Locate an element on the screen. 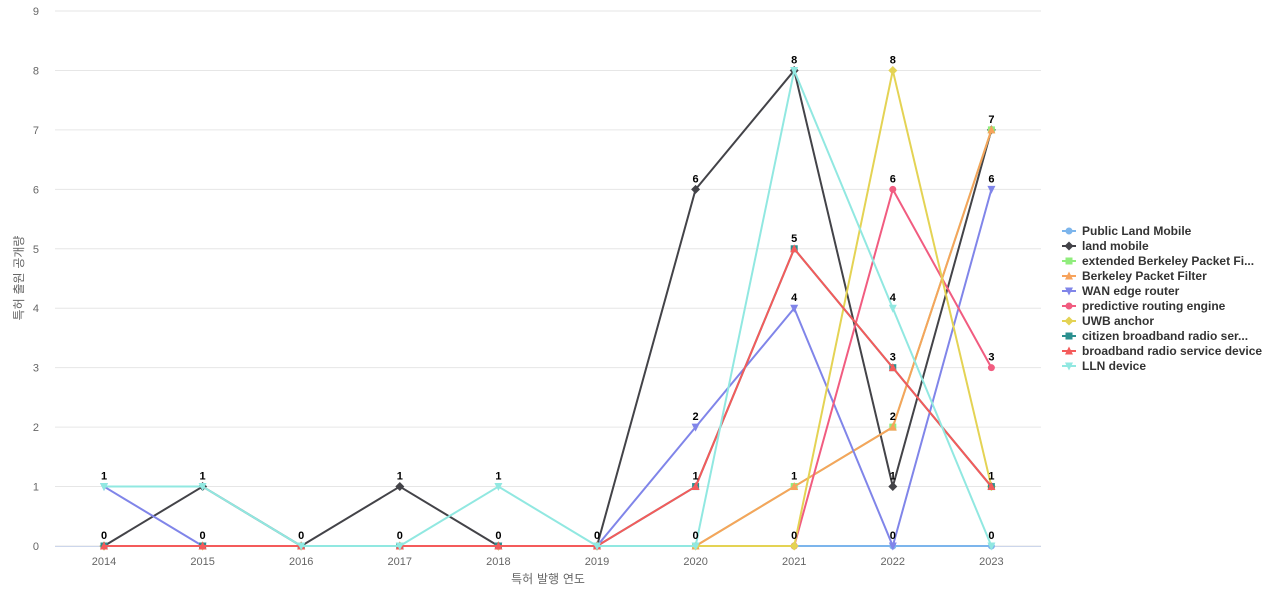 The height and width of the screenshot is (600, 1280). x-tick-label: 2016 is located at coordinates (301, 562).